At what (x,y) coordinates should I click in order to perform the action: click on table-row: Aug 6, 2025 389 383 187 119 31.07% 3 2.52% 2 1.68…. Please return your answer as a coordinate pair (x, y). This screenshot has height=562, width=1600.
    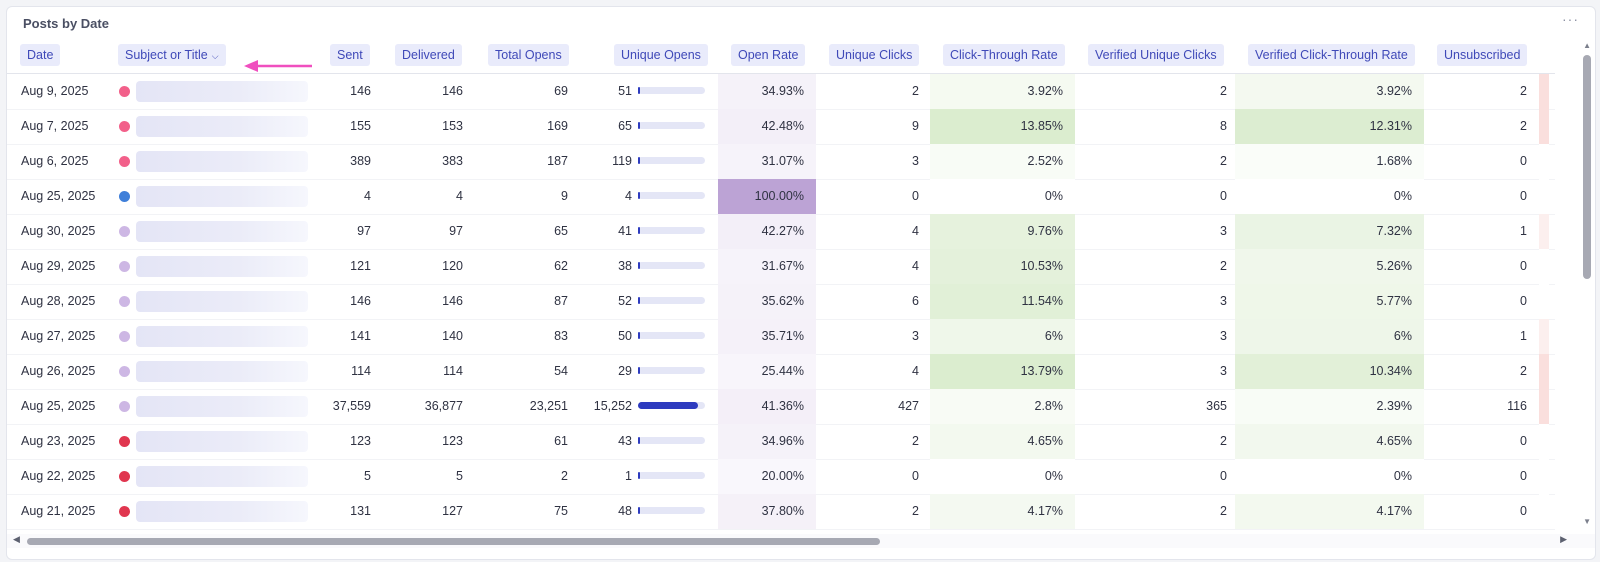
    Looking at the image, I should click on (781, 162).